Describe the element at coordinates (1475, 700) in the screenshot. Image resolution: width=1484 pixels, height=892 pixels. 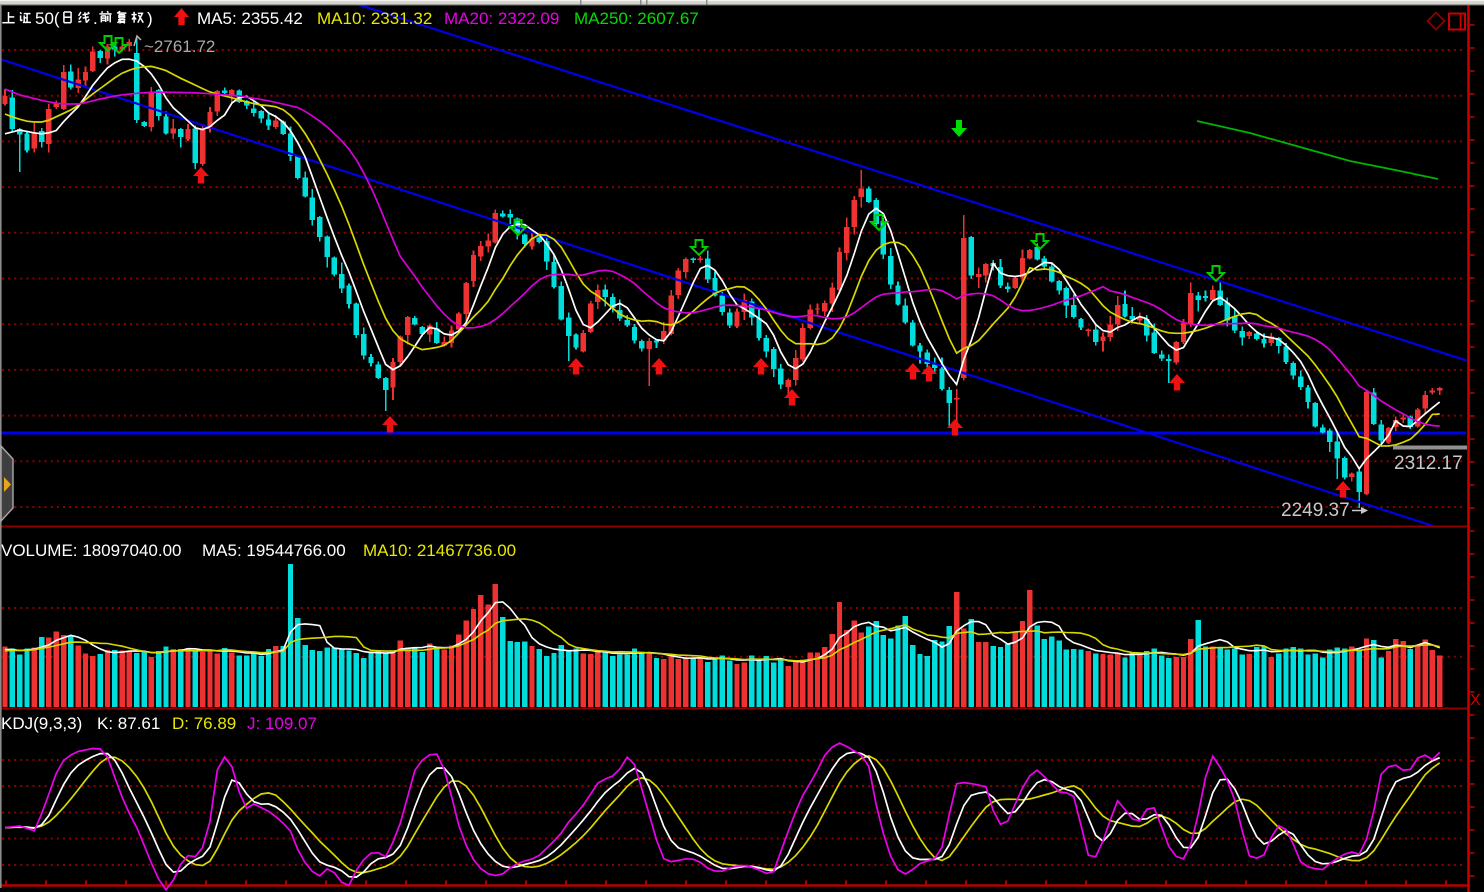
I see `svg-text: X` at that location.